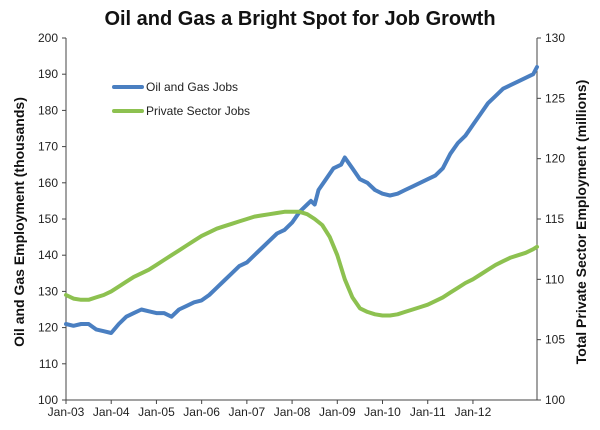  Describe the element at coordinates (19, 222) in the screenshot. I see `left-axis-title: Oil and Gas Employment (thousands)` at that location.